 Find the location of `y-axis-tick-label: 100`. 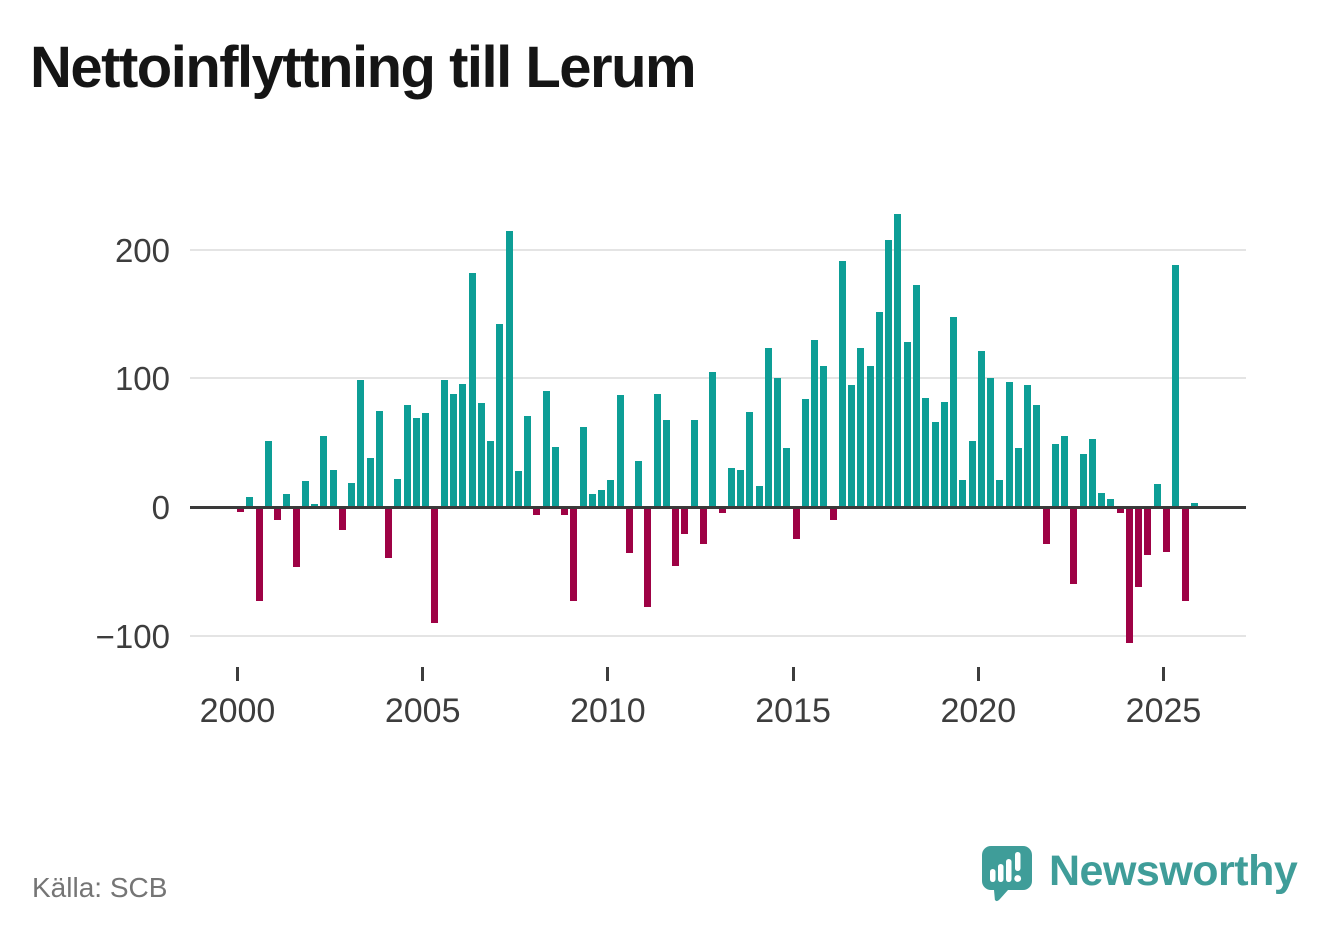

y-axis-tick-label: 100 is located at coordinates (142, 379).